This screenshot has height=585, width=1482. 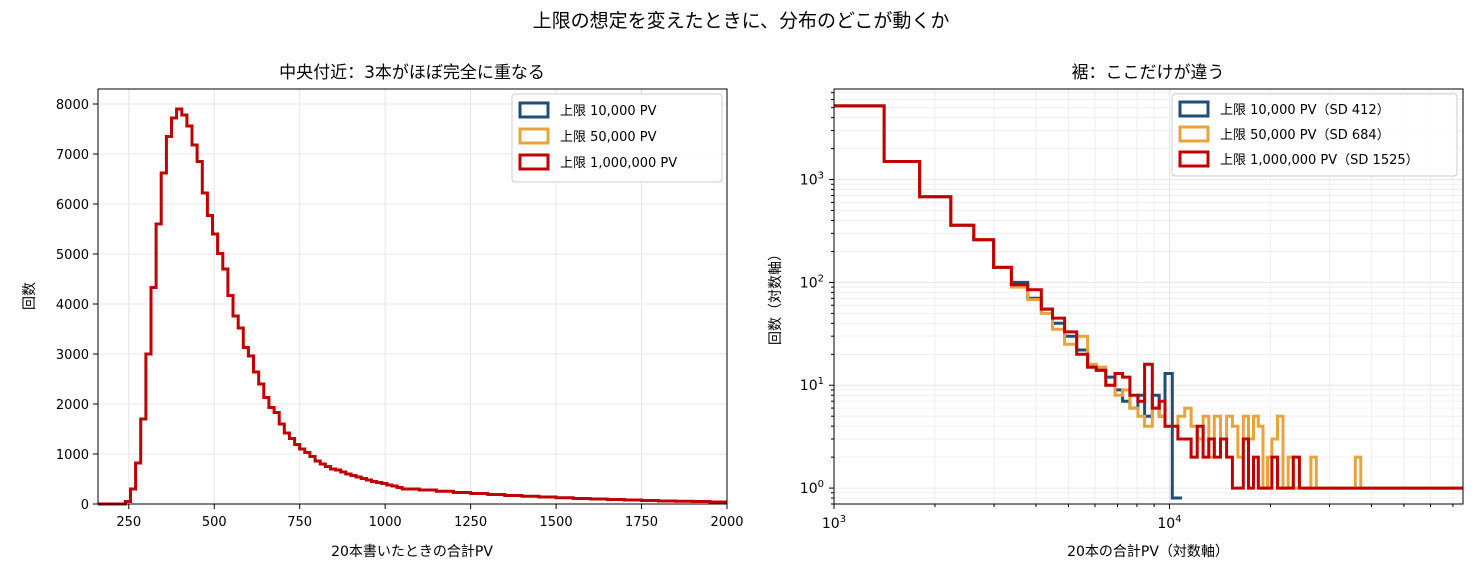 I want to click on right-xlabel: 20本の合計PV（対数軸）, so click(x=1148, y=552).